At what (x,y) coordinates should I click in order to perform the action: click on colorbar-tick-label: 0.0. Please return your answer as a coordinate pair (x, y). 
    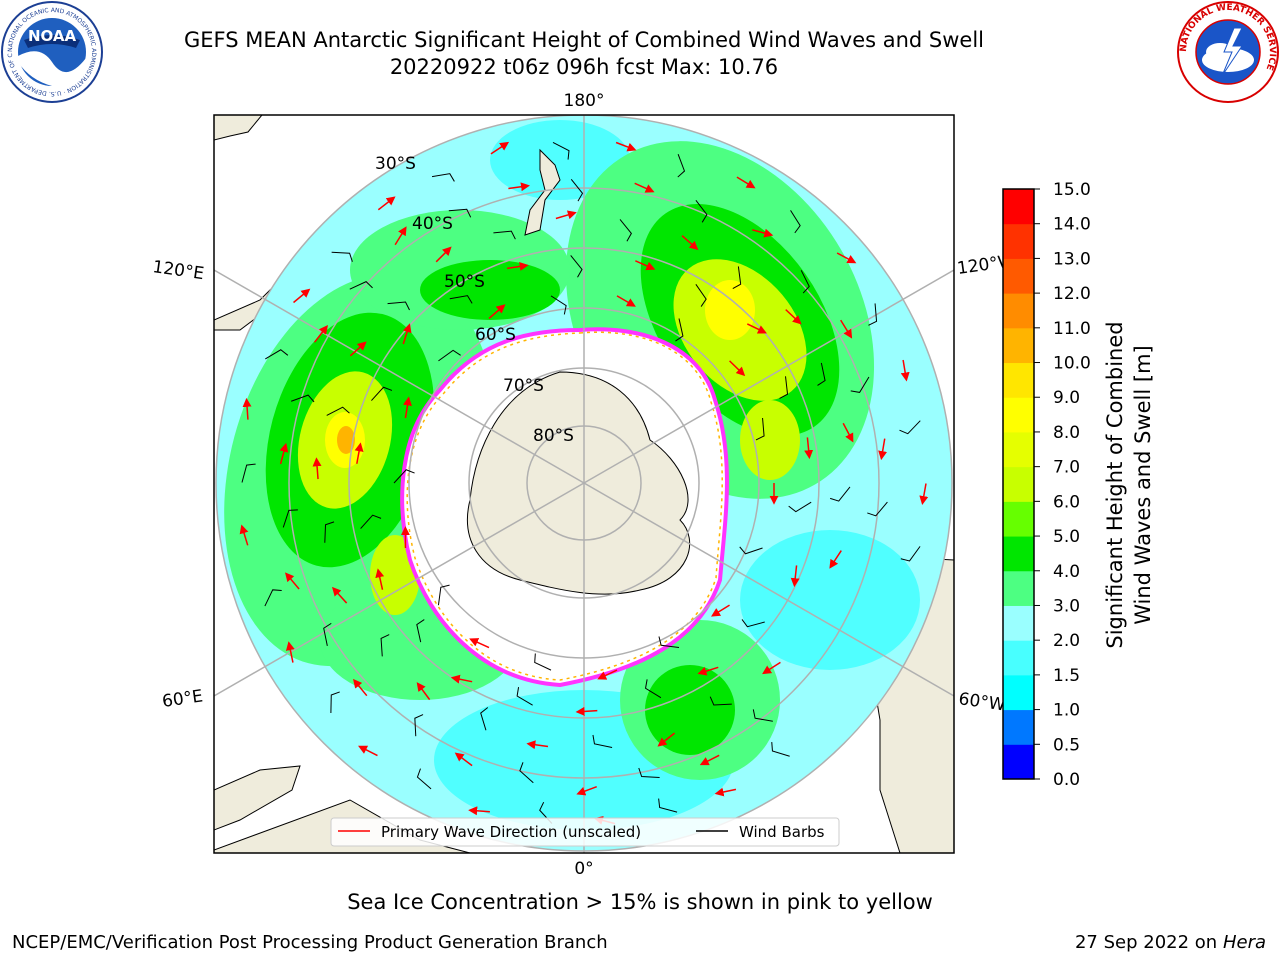
    Looking at the image, I should click on (1066, 780).